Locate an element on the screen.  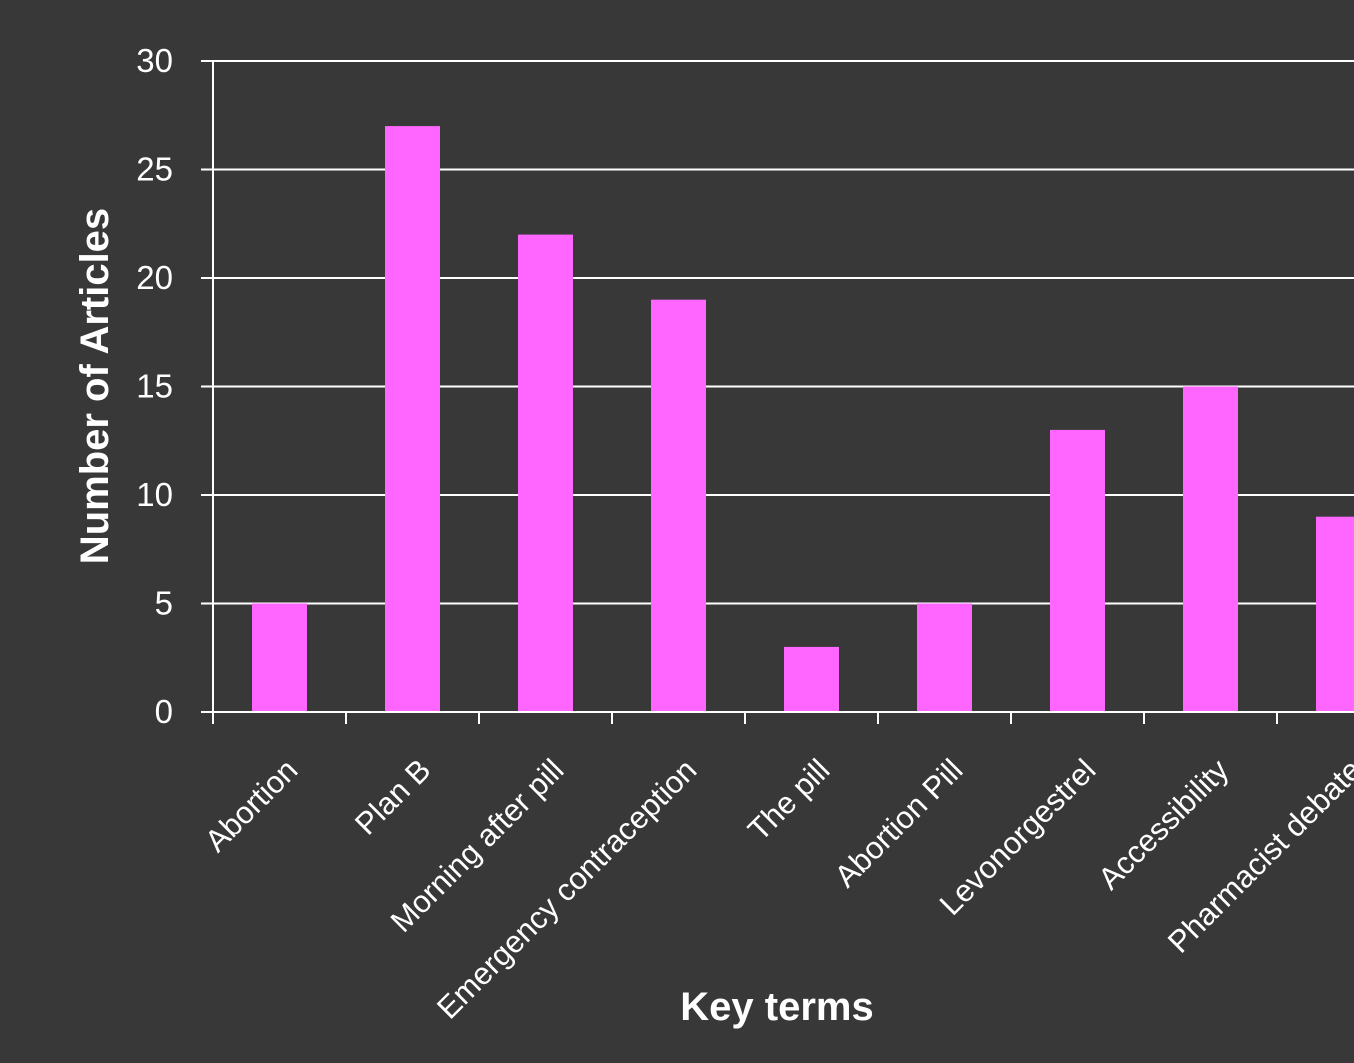
y-tick-label: 0 is located at coordinates (164, 711).